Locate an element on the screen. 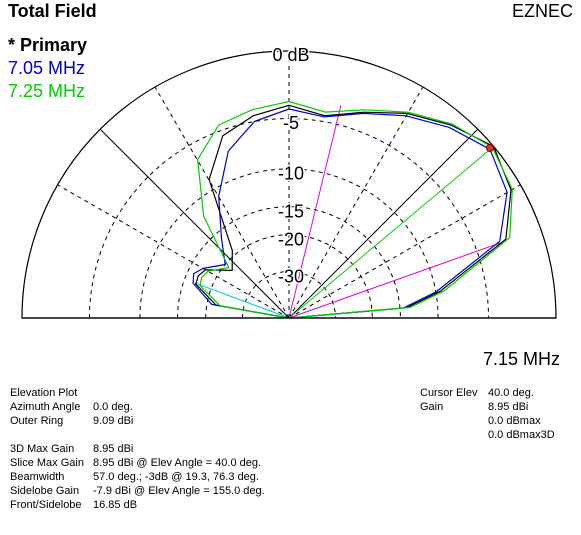 This screenshot has width=581, height=535. frequency: 7.15 MHz is located at coordinates (521, 359).